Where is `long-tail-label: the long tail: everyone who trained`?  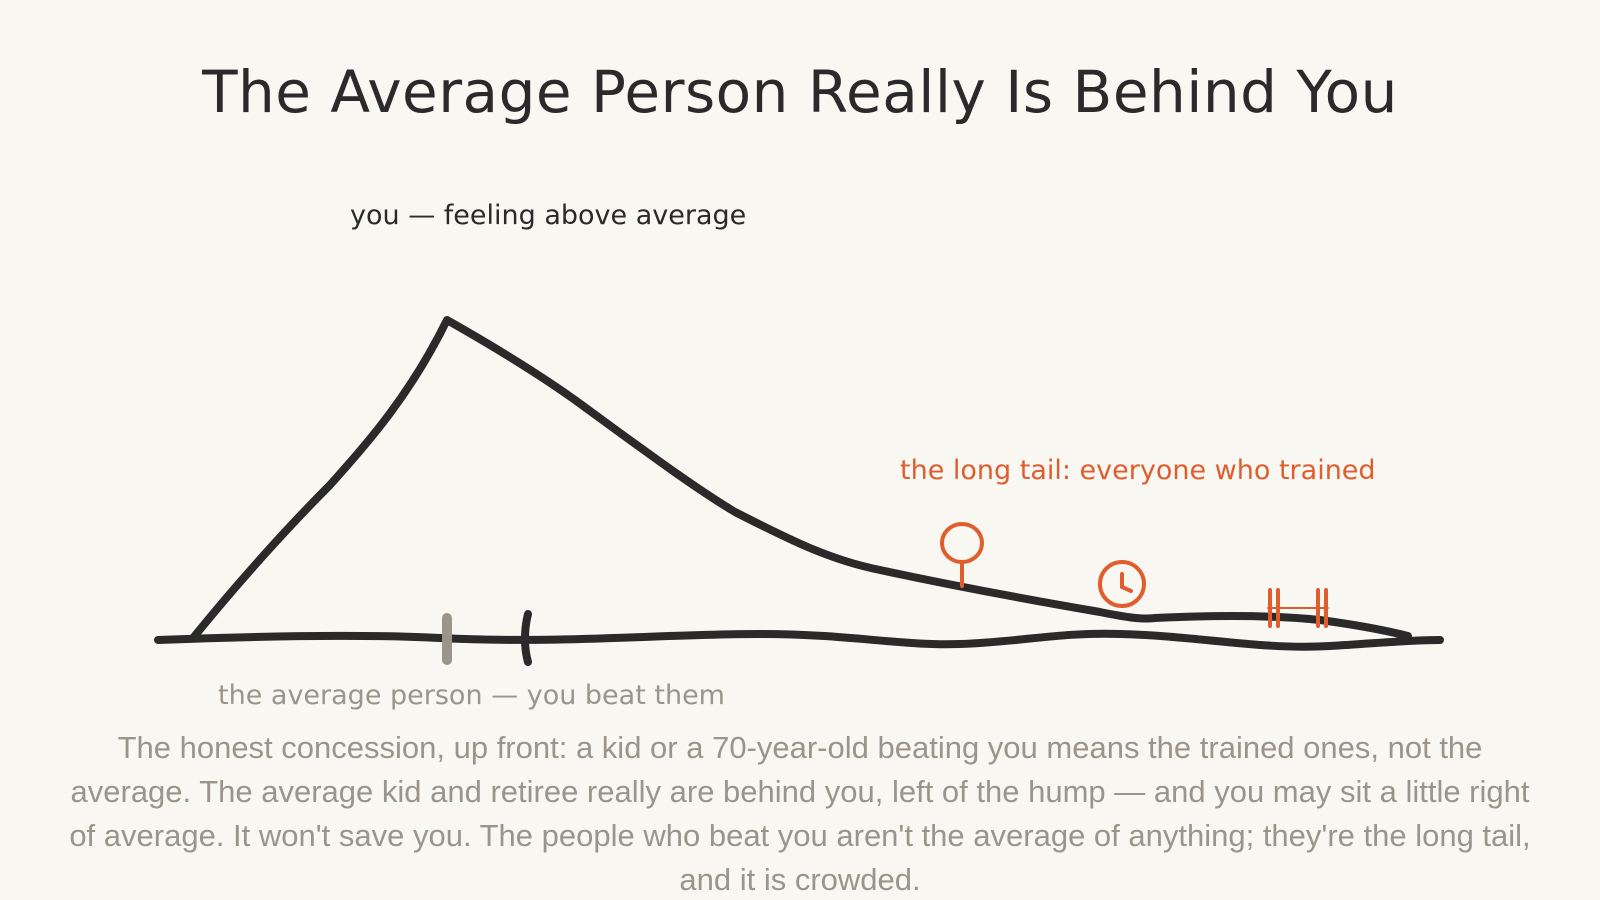 long-tail-label: the long tail: everyone who trained is located at coordinates (1138, 470).